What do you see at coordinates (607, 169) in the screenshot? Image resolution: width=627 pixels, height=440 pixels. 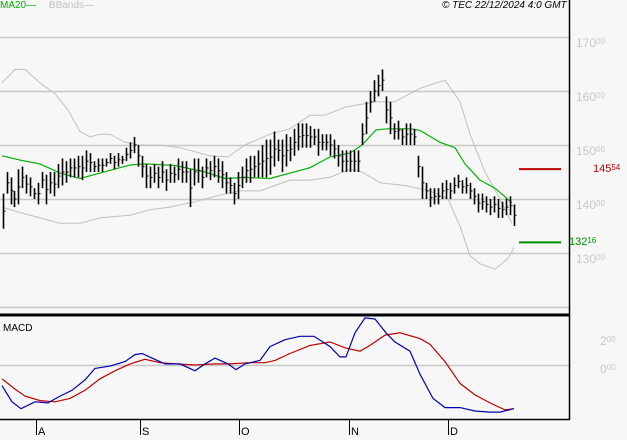 I see `resistance-label: 14554` at bounding box center [607, 169].